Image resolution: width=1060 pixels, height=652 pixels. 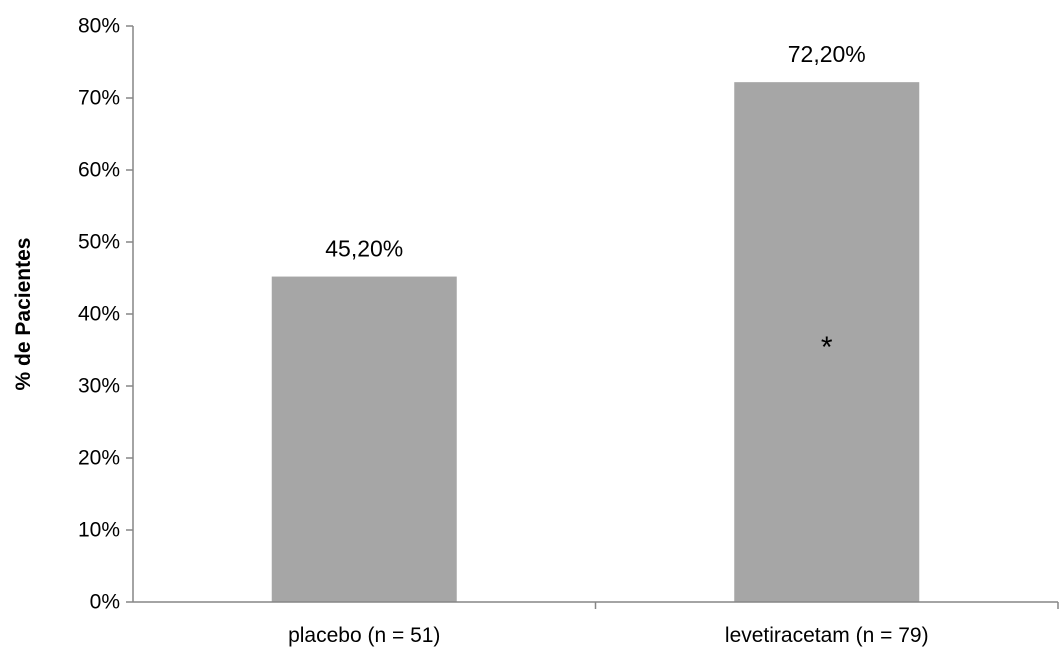 I want to click on y-axis-title: % de Pacientes, so click(x=23, y=314).